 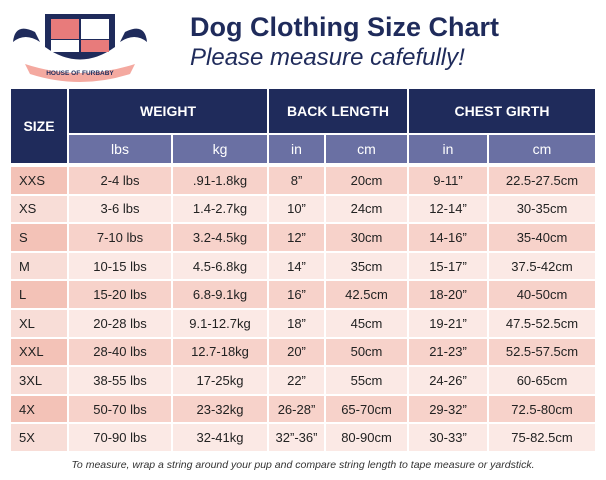 What do you see at coordinates (448, 380) in the screenshot?
I see `table-cell: 24-26”` at bounding box center [448, 380].